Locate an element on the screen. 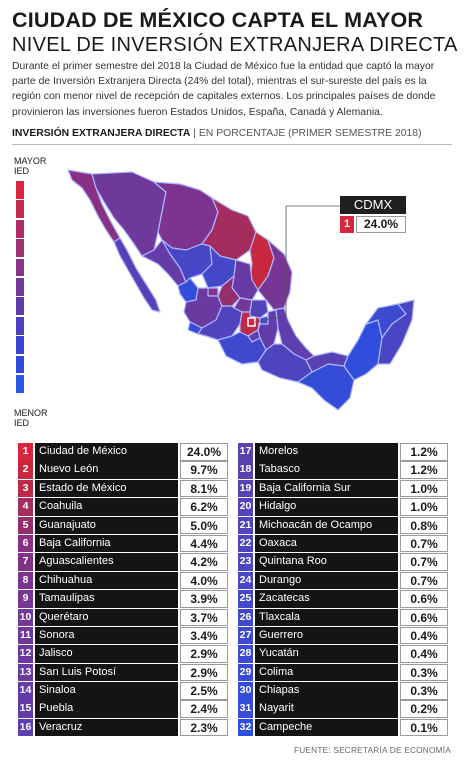 This screenshot has width=465, height=768. rank-badge: 27 is located at coordinates (245, 635).